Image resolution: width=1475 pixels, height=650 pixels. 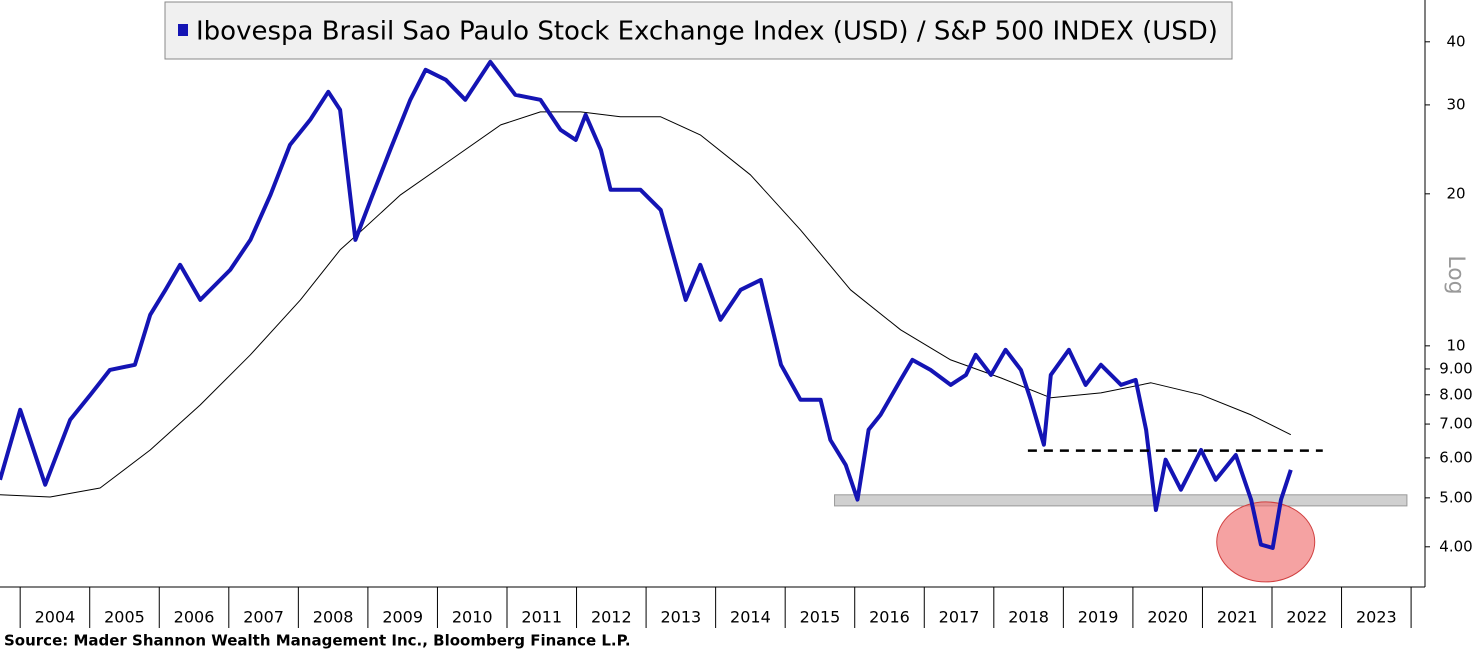 I want to click on support-band, so click(x=1121, y=500).